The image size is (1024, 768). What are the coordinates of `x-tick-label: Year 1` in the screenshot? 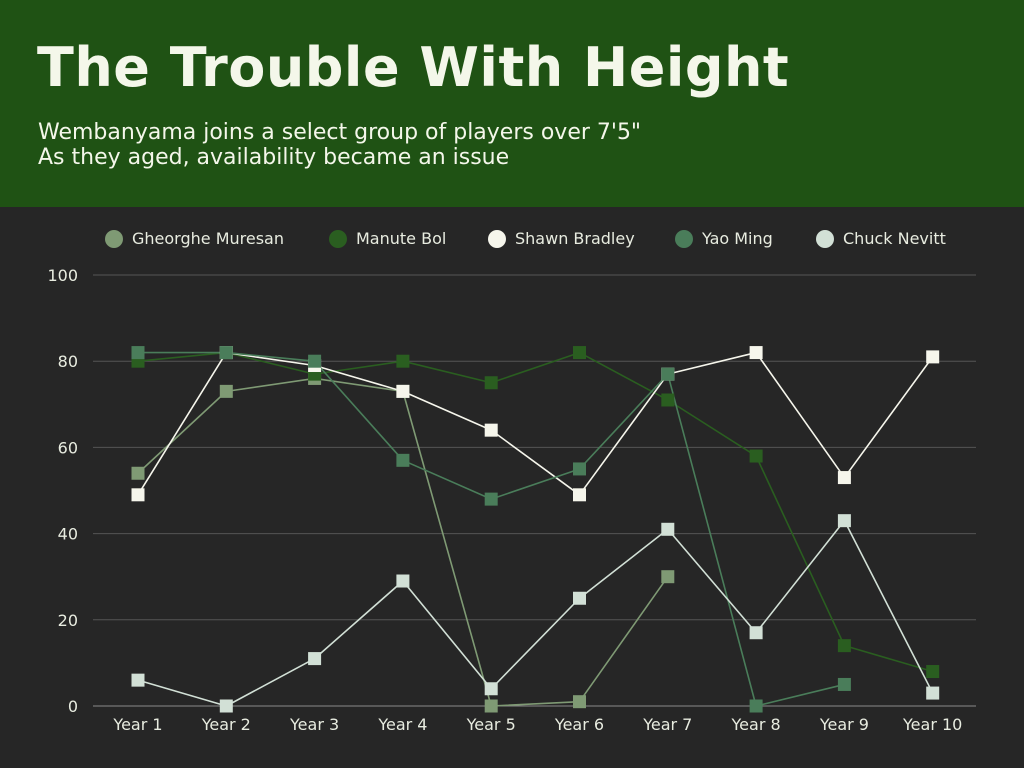 It's located at (137, 724).